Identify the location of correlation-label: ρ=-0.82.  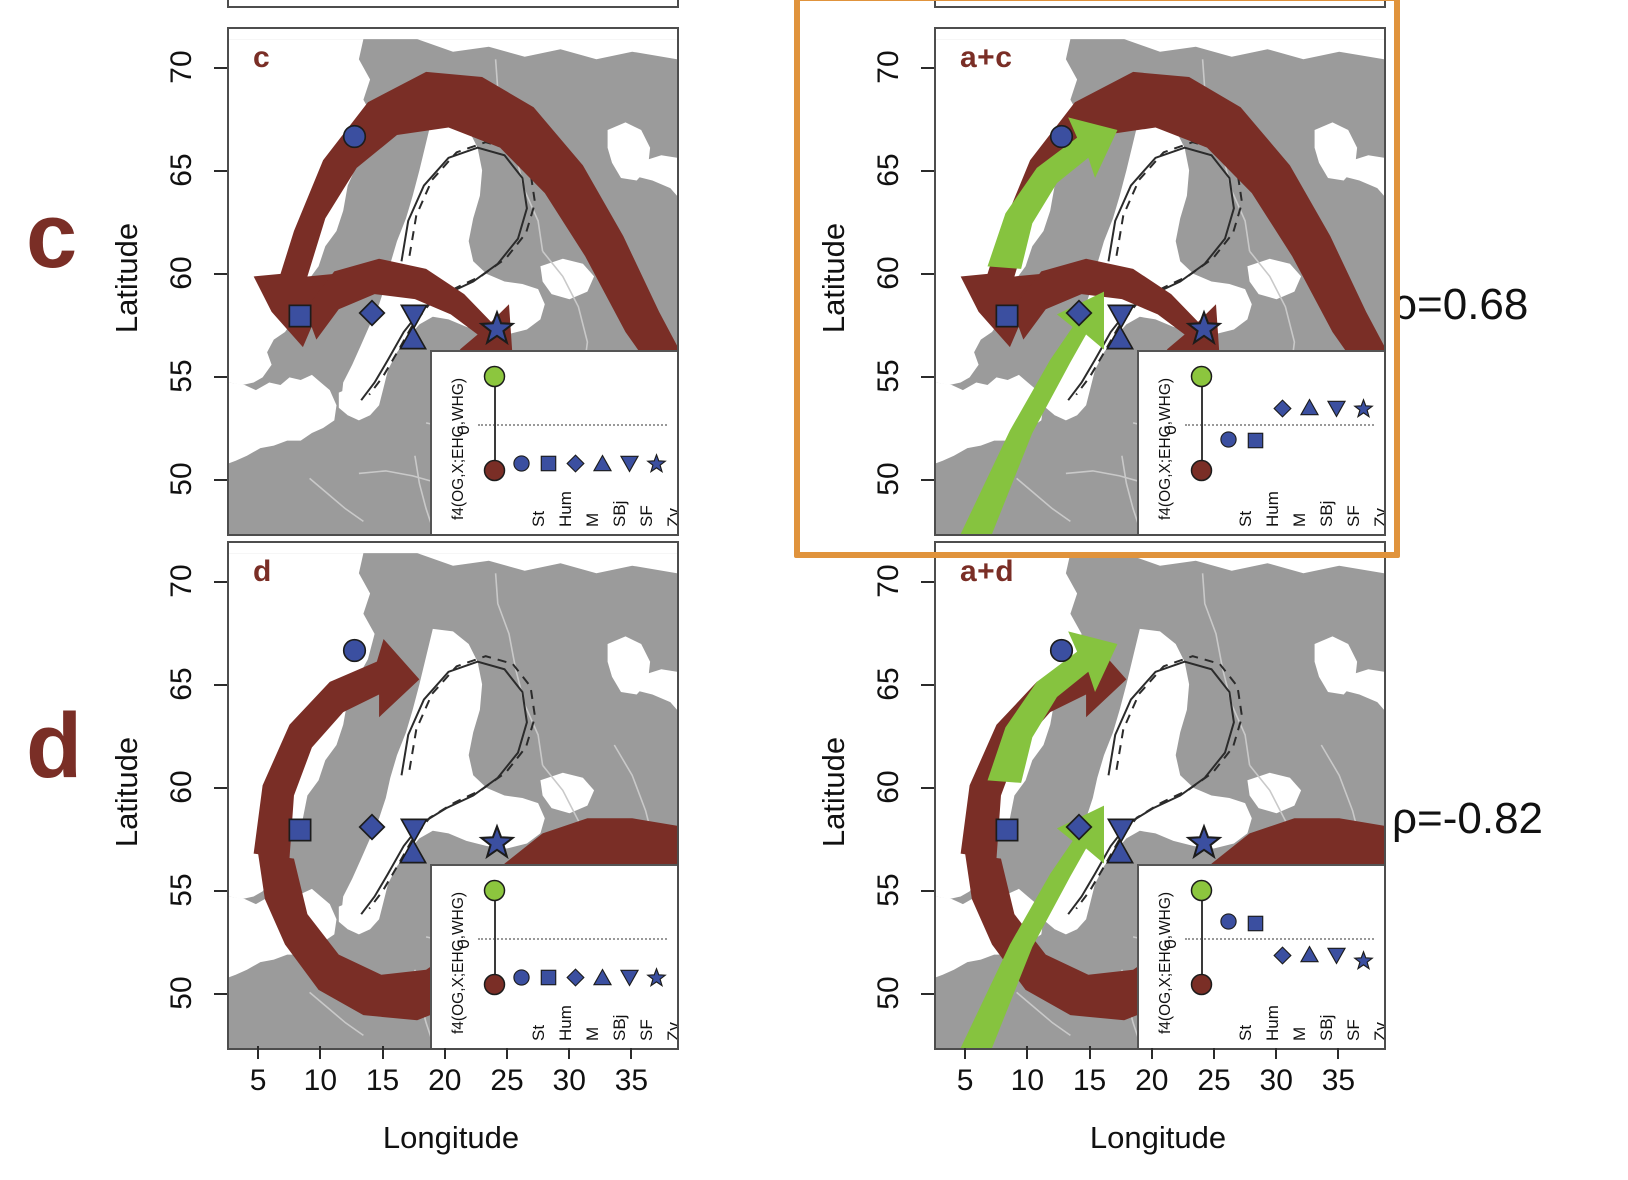
(1468, 818).